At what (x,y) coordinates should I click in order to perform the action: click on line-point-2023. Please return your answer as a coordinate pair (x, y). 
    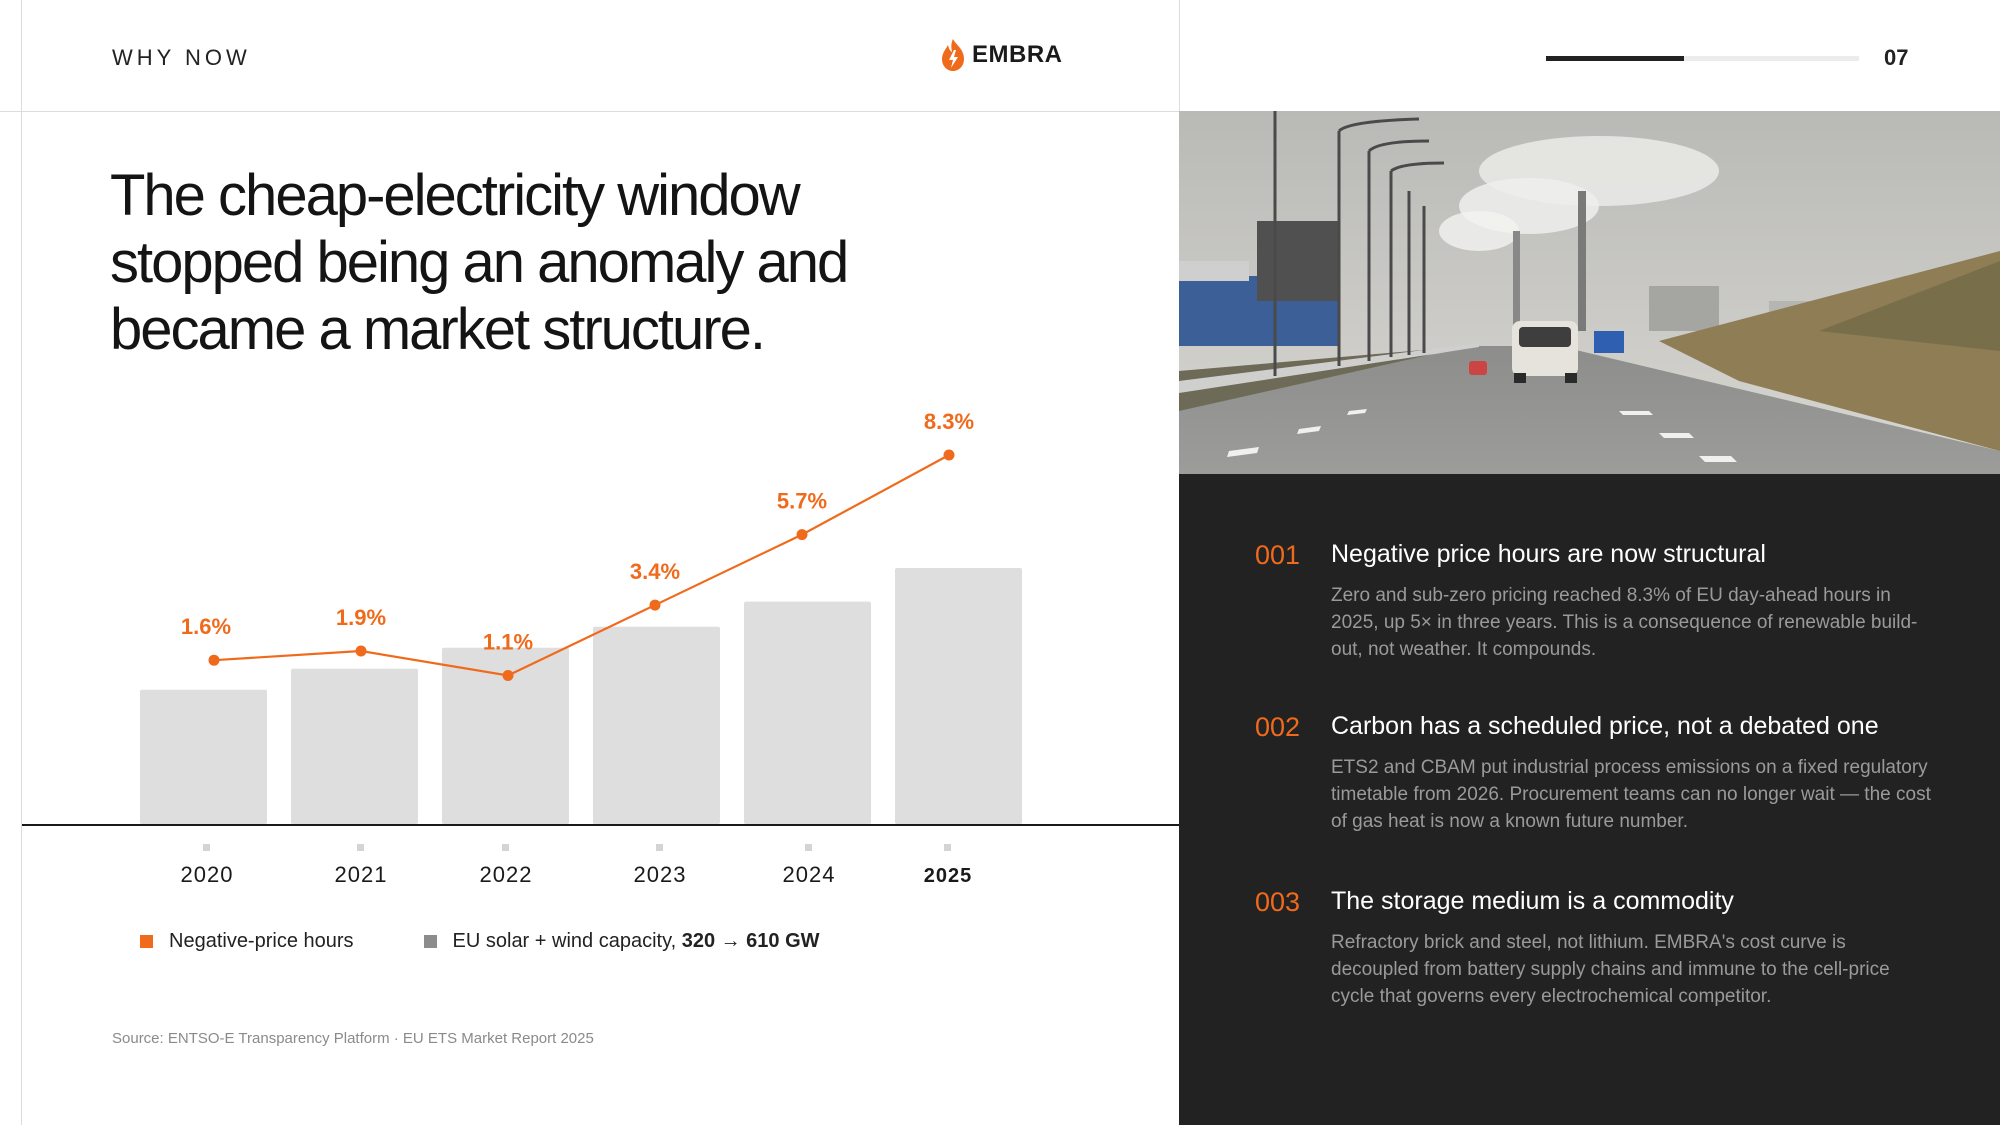
    Looking at the image, I should click on (655, 605).